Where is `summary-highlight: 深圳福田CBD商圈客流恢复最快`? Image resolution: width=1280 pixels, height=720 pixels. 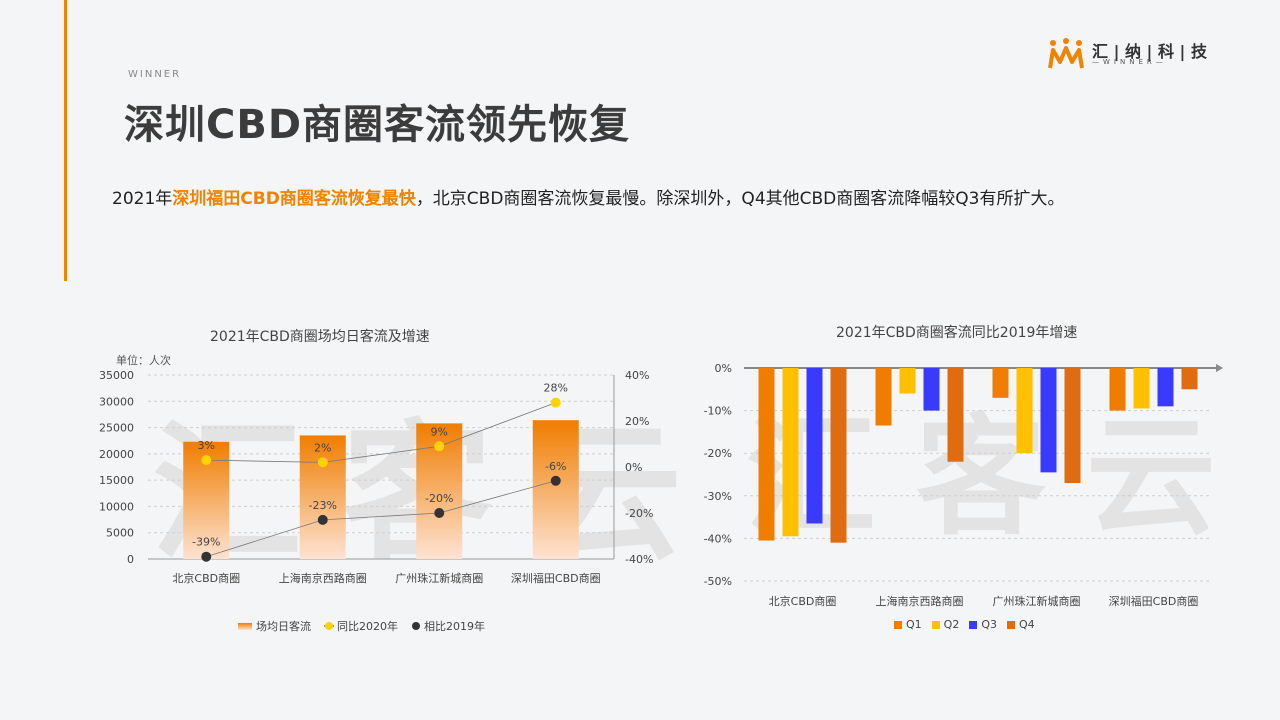
summary-highlight: 深圳福田CBD商圈客流恢复最快 is located at coordinates (294, 199).